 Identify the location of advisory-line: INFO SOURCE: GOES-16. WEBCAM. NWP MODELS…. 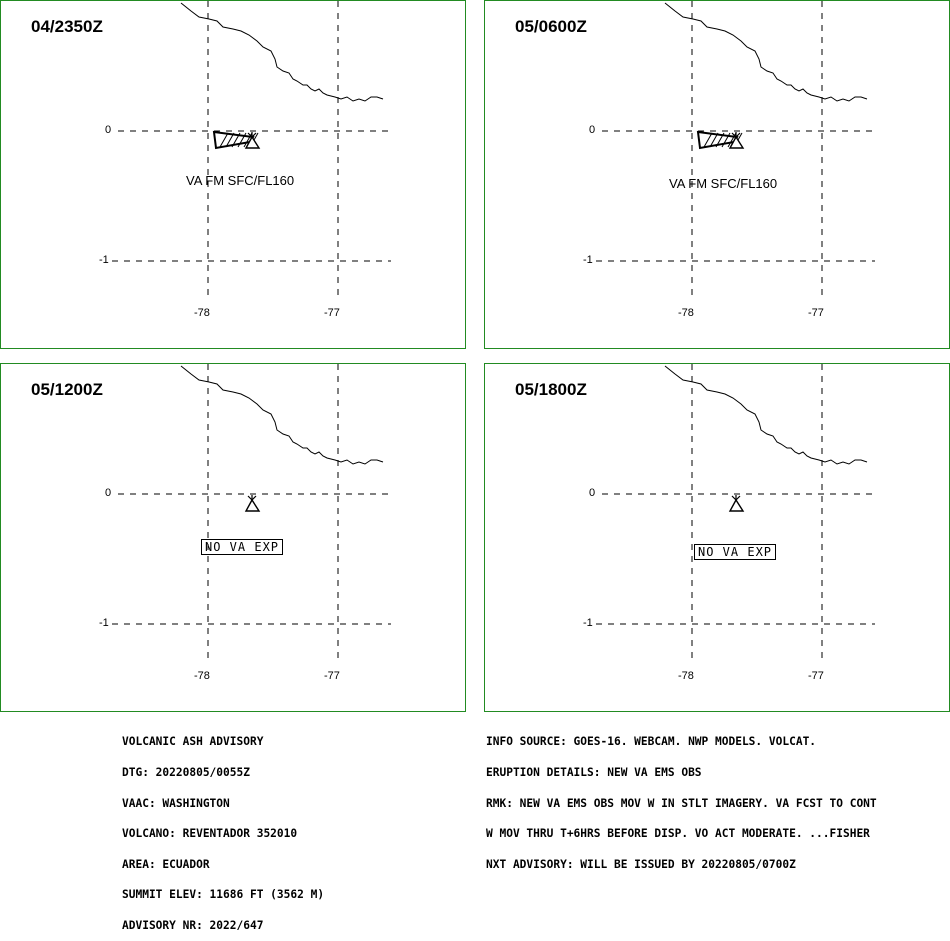
(651, 742).